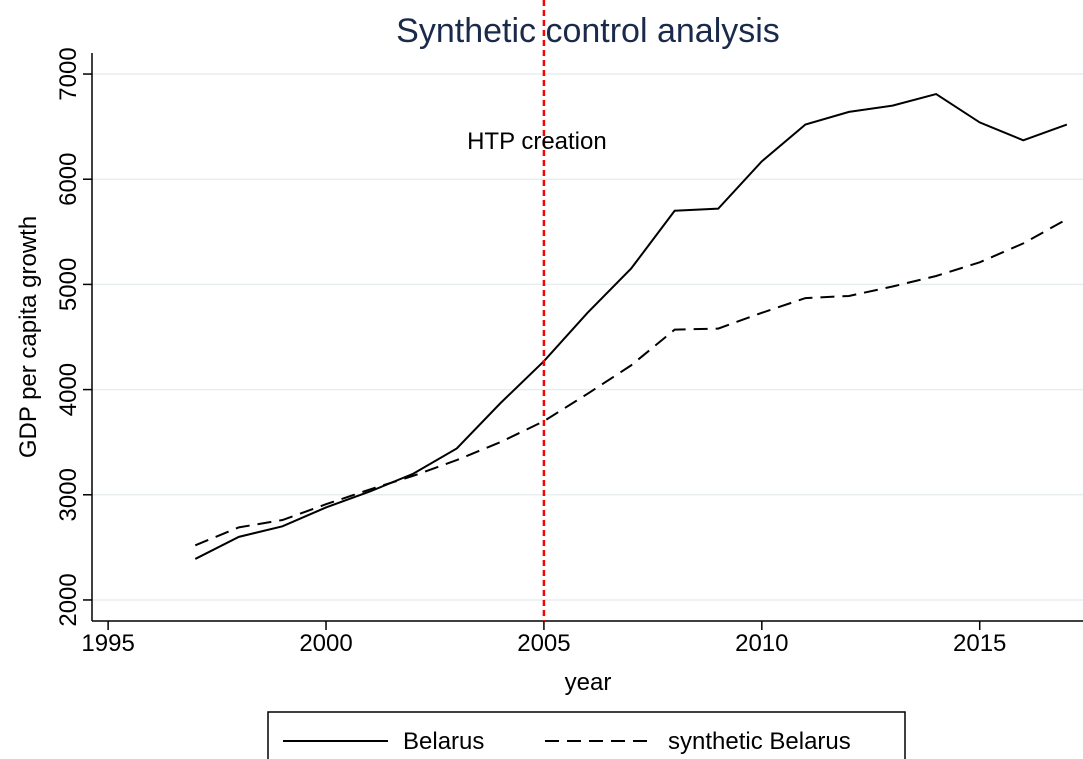 The height and width of the screenshot is (759, 1083). I want to click on legend-label: synthetic Belarus, so click(759, 741).